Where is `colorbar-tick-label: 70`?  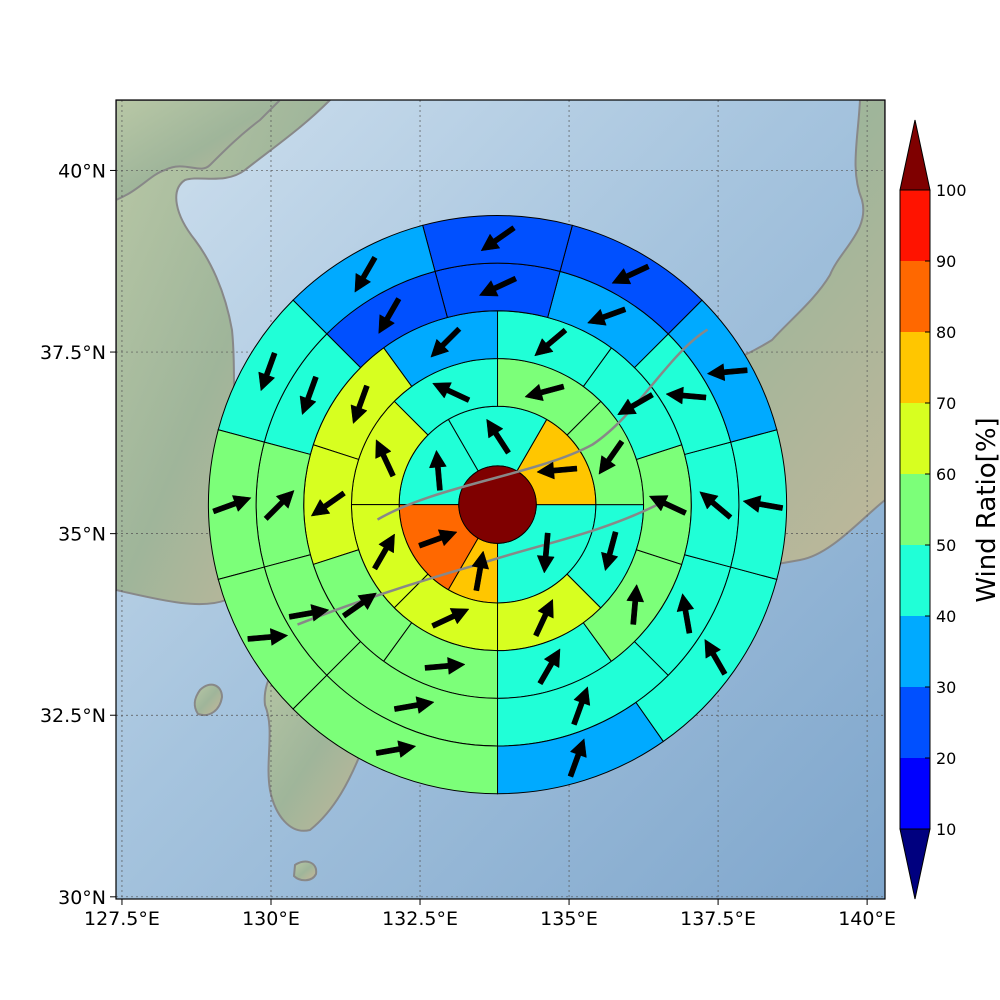 colorbar-tick-label: 70 is located at coordinates (946, 403).